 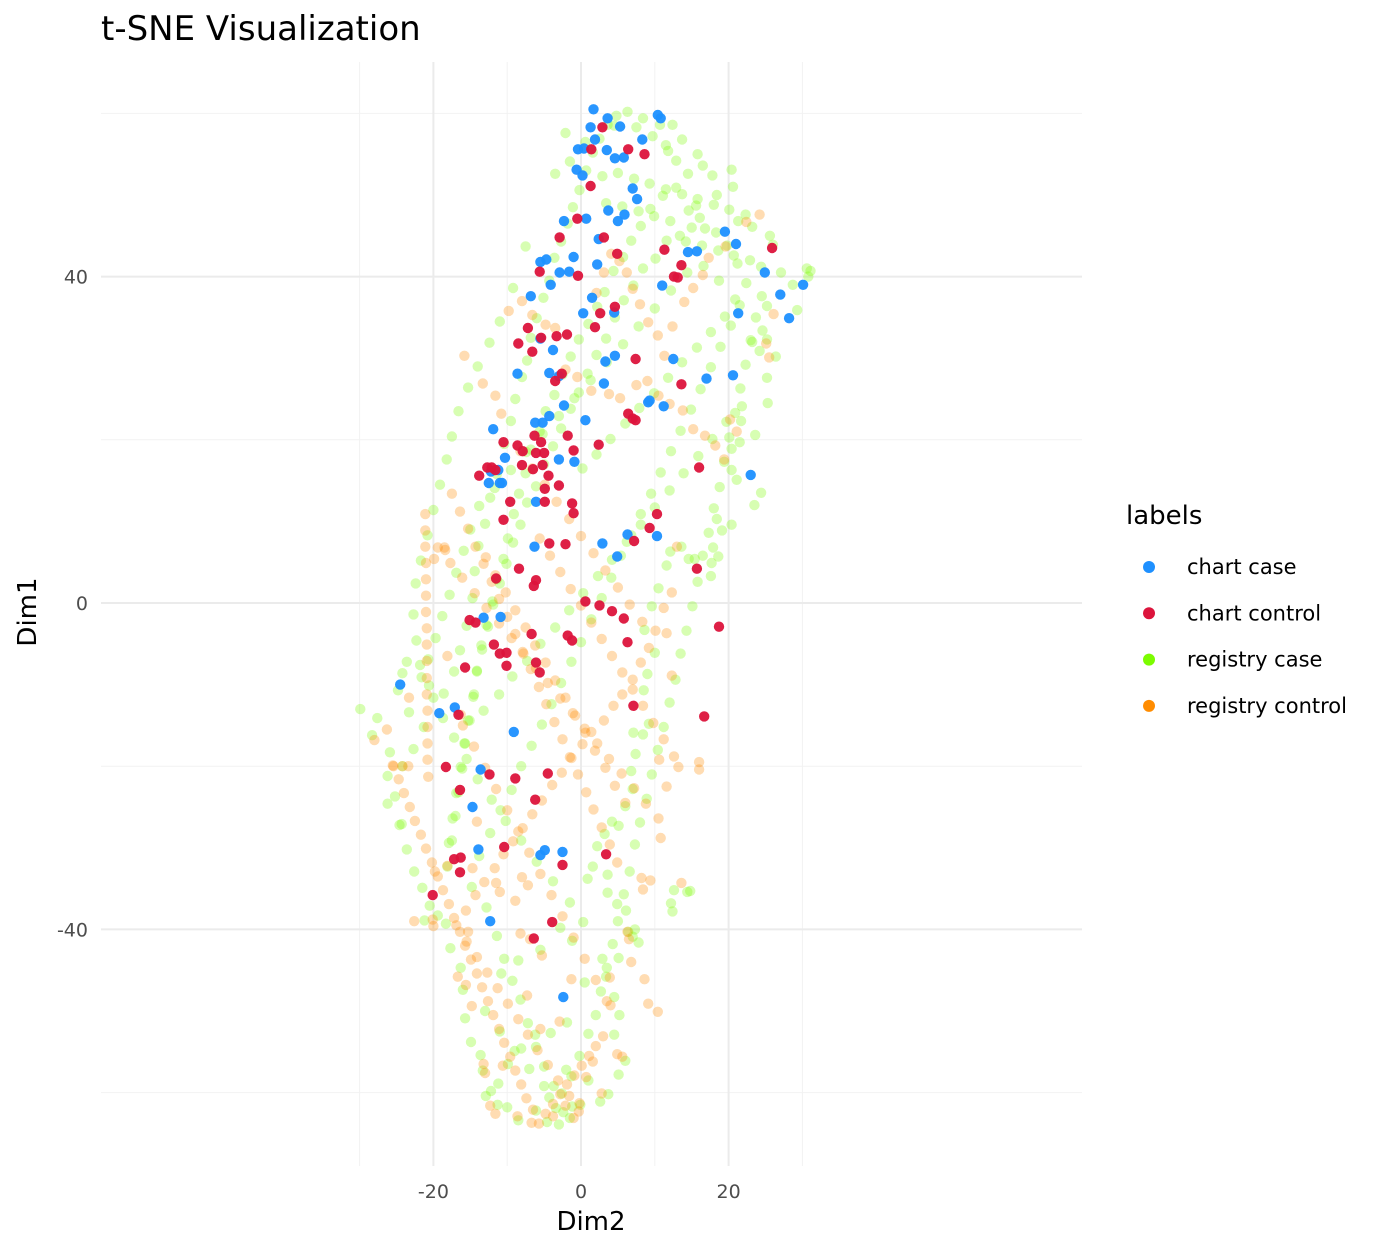 What do you see at coordinates (590, 1222) in the screenshot?
I see `x-axis-title: Dim2` at bounding box center [590, 1222].